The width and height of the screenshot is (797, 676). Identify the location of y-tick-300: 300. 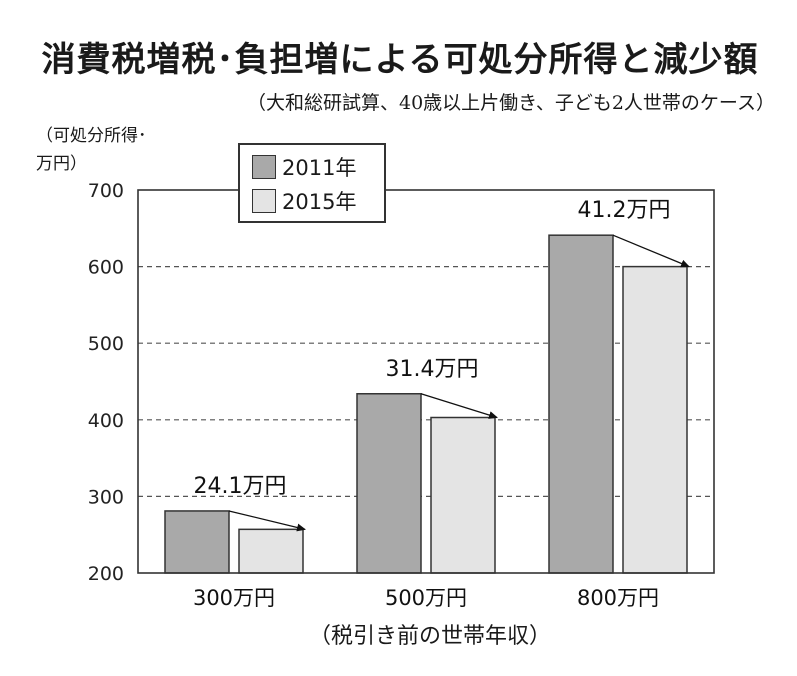
(106, 497).